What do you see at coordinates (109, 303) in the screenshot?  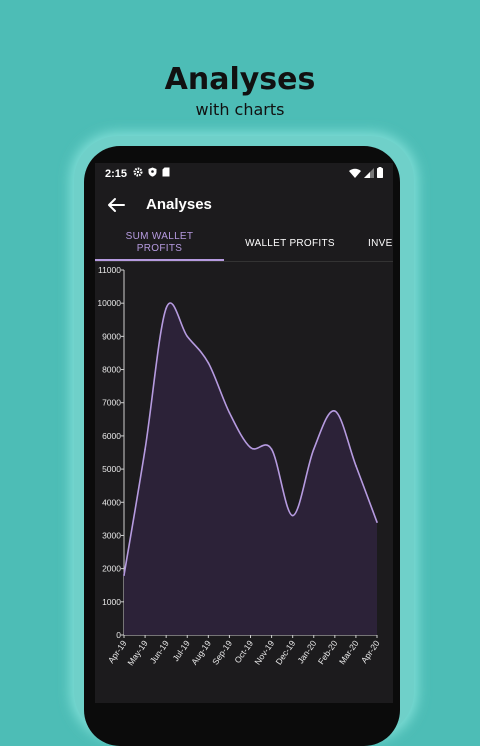 I see `y-tick-label: 10000` at bounding box center [109, 303].